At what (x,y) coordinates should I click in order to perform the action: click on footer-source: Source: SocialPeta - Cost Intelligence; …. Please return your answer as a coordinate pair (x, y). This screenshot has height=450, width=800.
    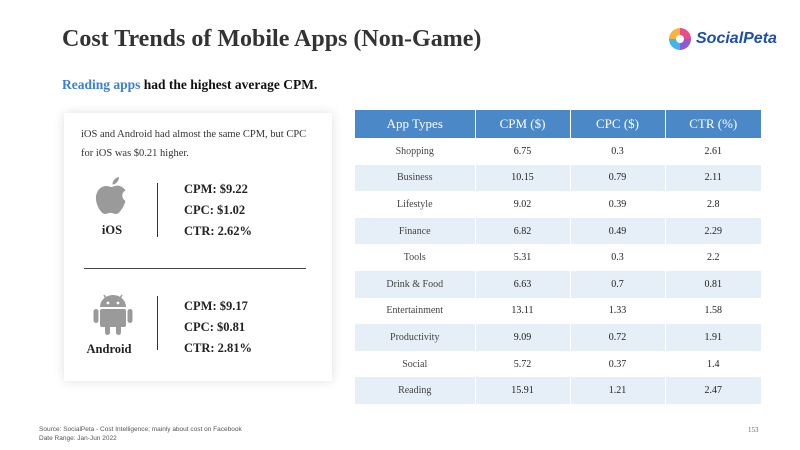
    Looking at the image, I should click on (140, 434).